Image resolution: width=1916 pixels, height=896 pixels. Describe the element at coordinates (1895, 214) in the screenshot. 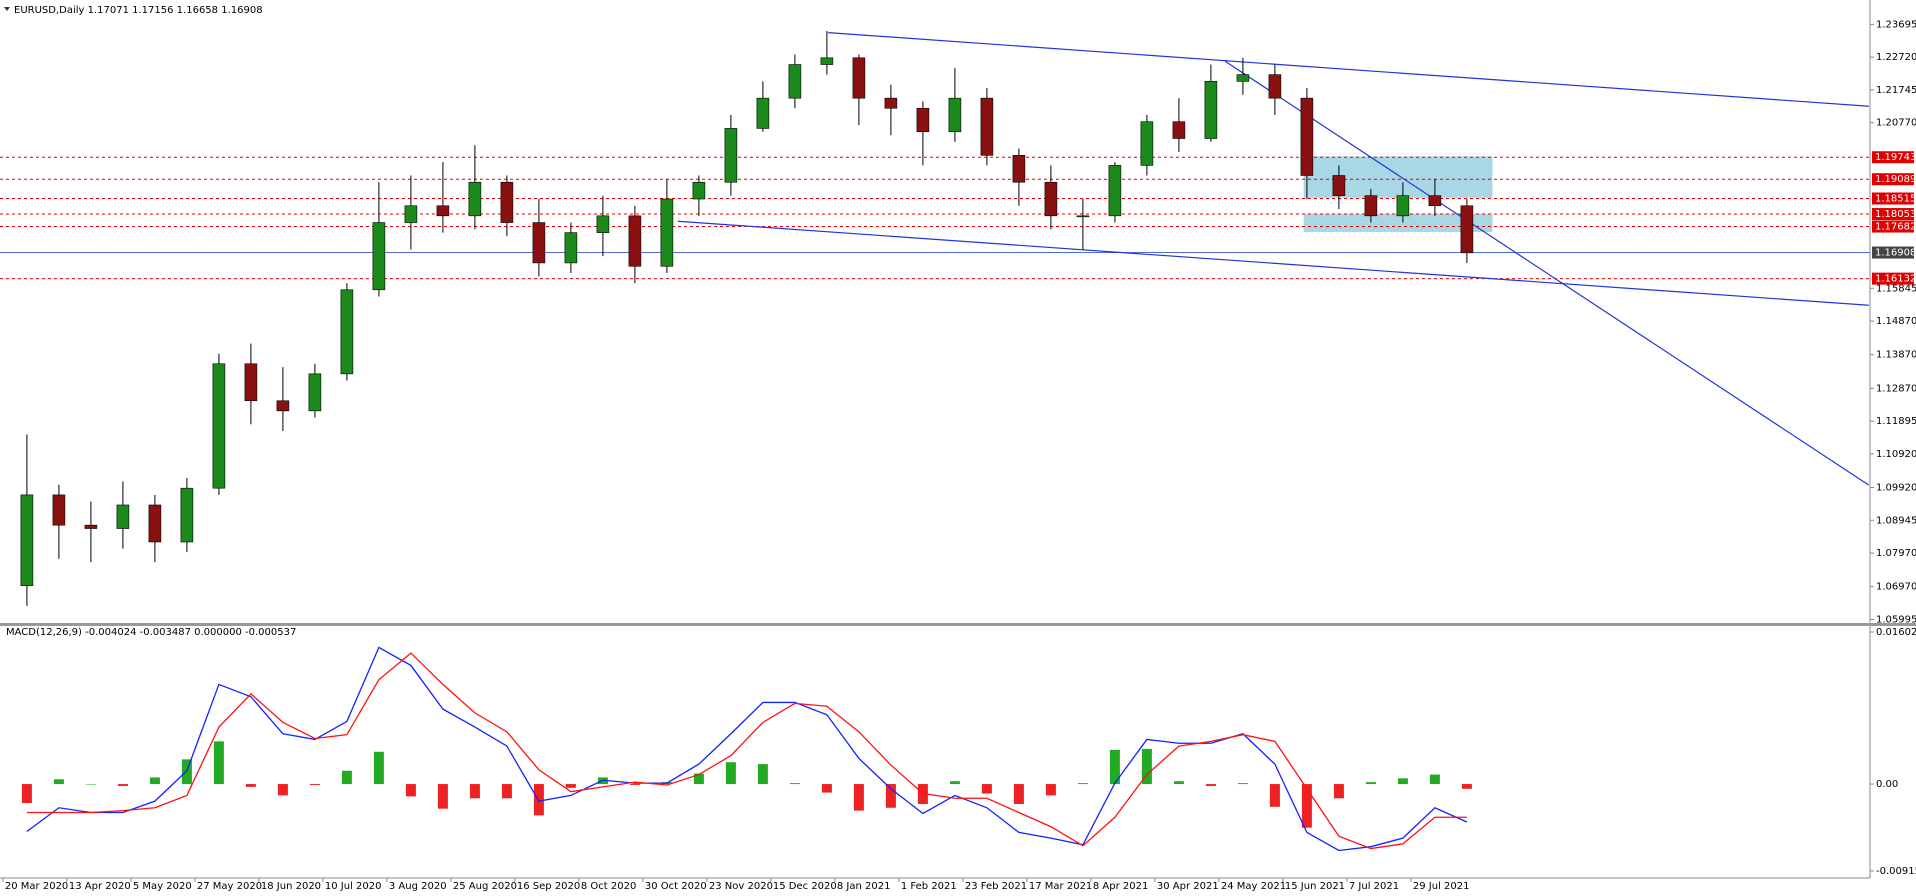

I see `level-label: 1.18053` at that location.